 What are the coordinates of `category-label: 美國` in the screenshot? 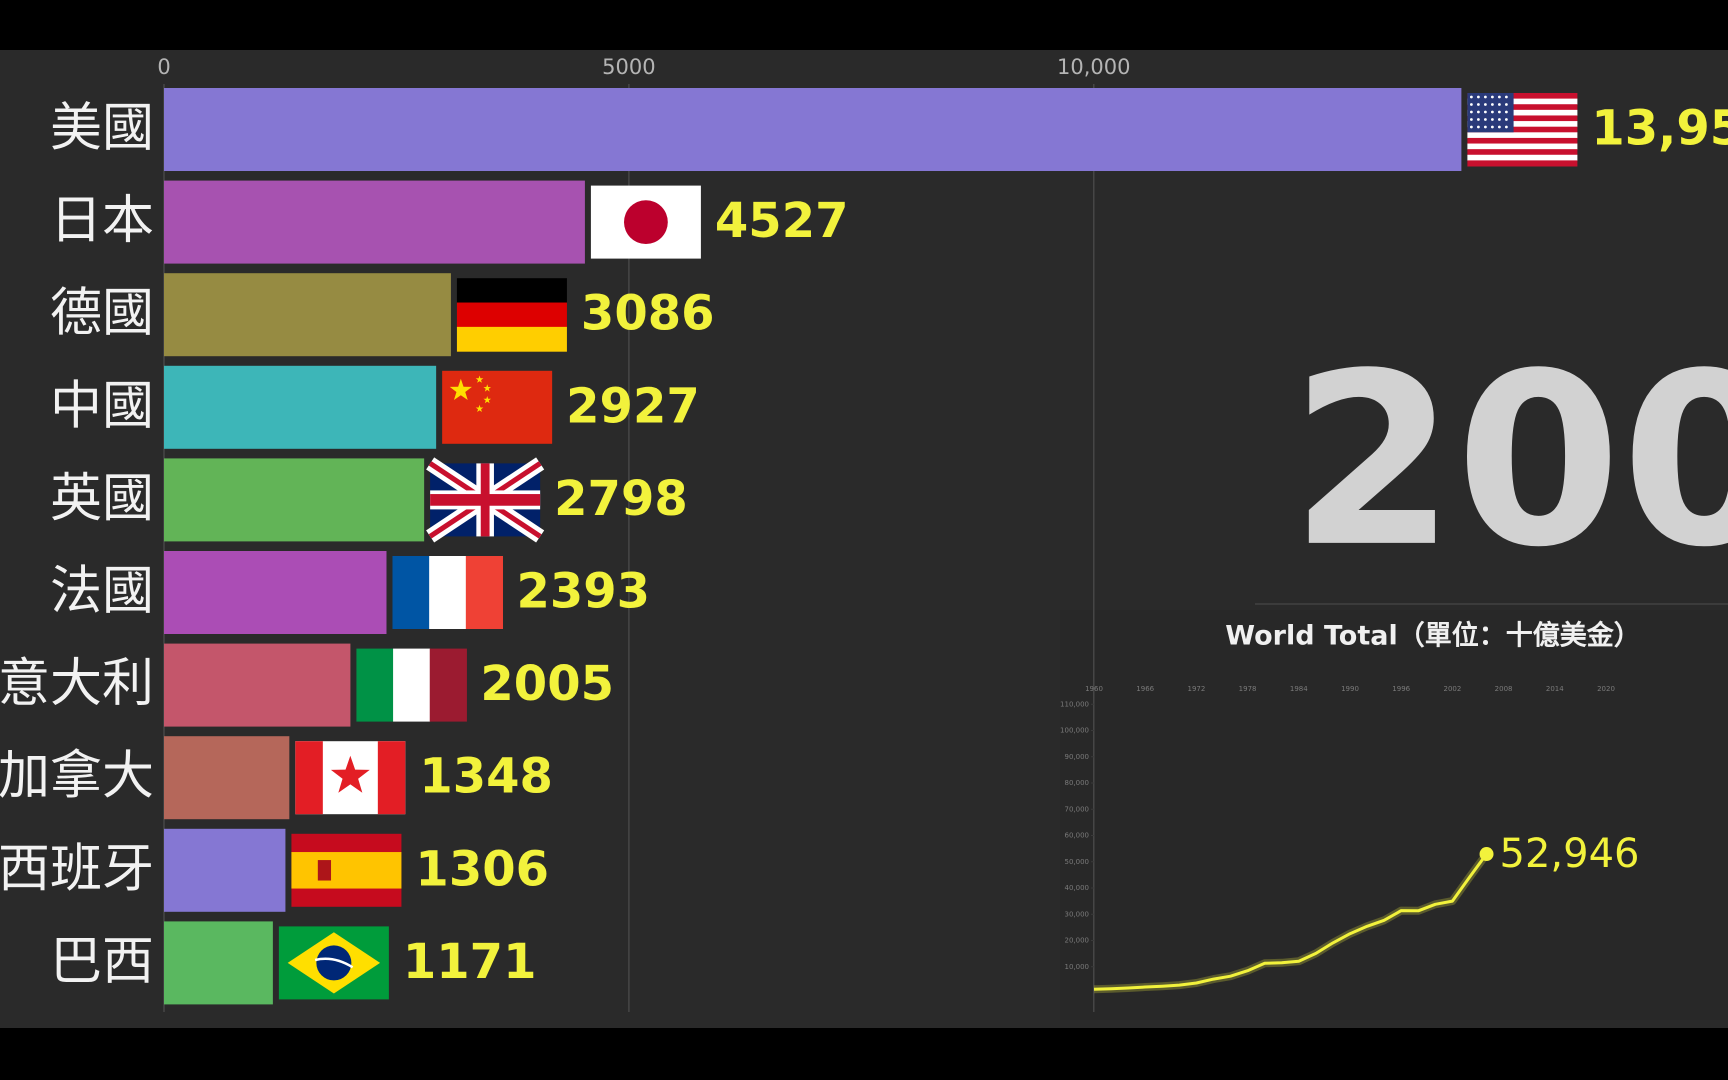 It's located at (102, 129).